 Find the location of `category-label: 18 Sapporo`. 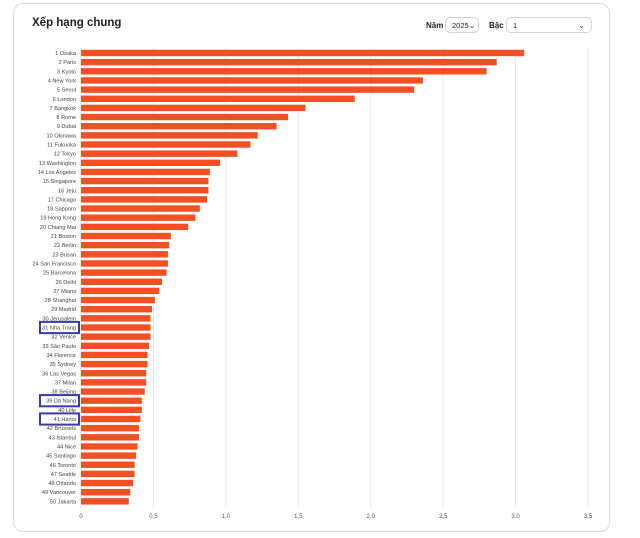

category-label: 18 Sapporo is located at coordinates (61, 210).